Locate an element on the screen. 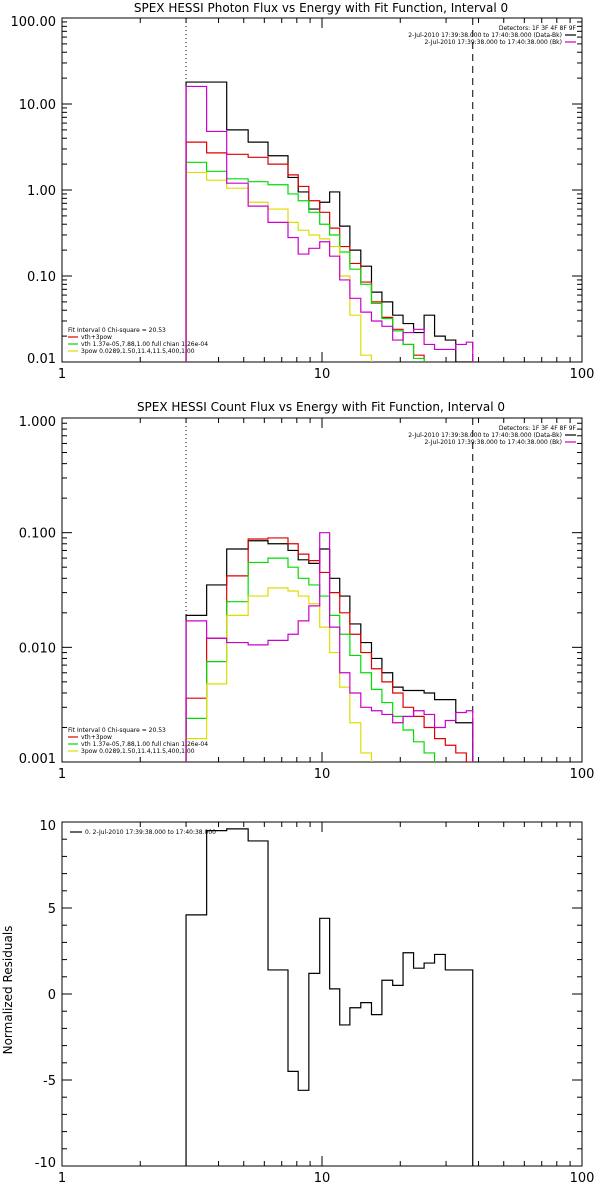 This screenshot has height=1200, width=600. y-tick-label: 10 is located at coordinates (47, 826).